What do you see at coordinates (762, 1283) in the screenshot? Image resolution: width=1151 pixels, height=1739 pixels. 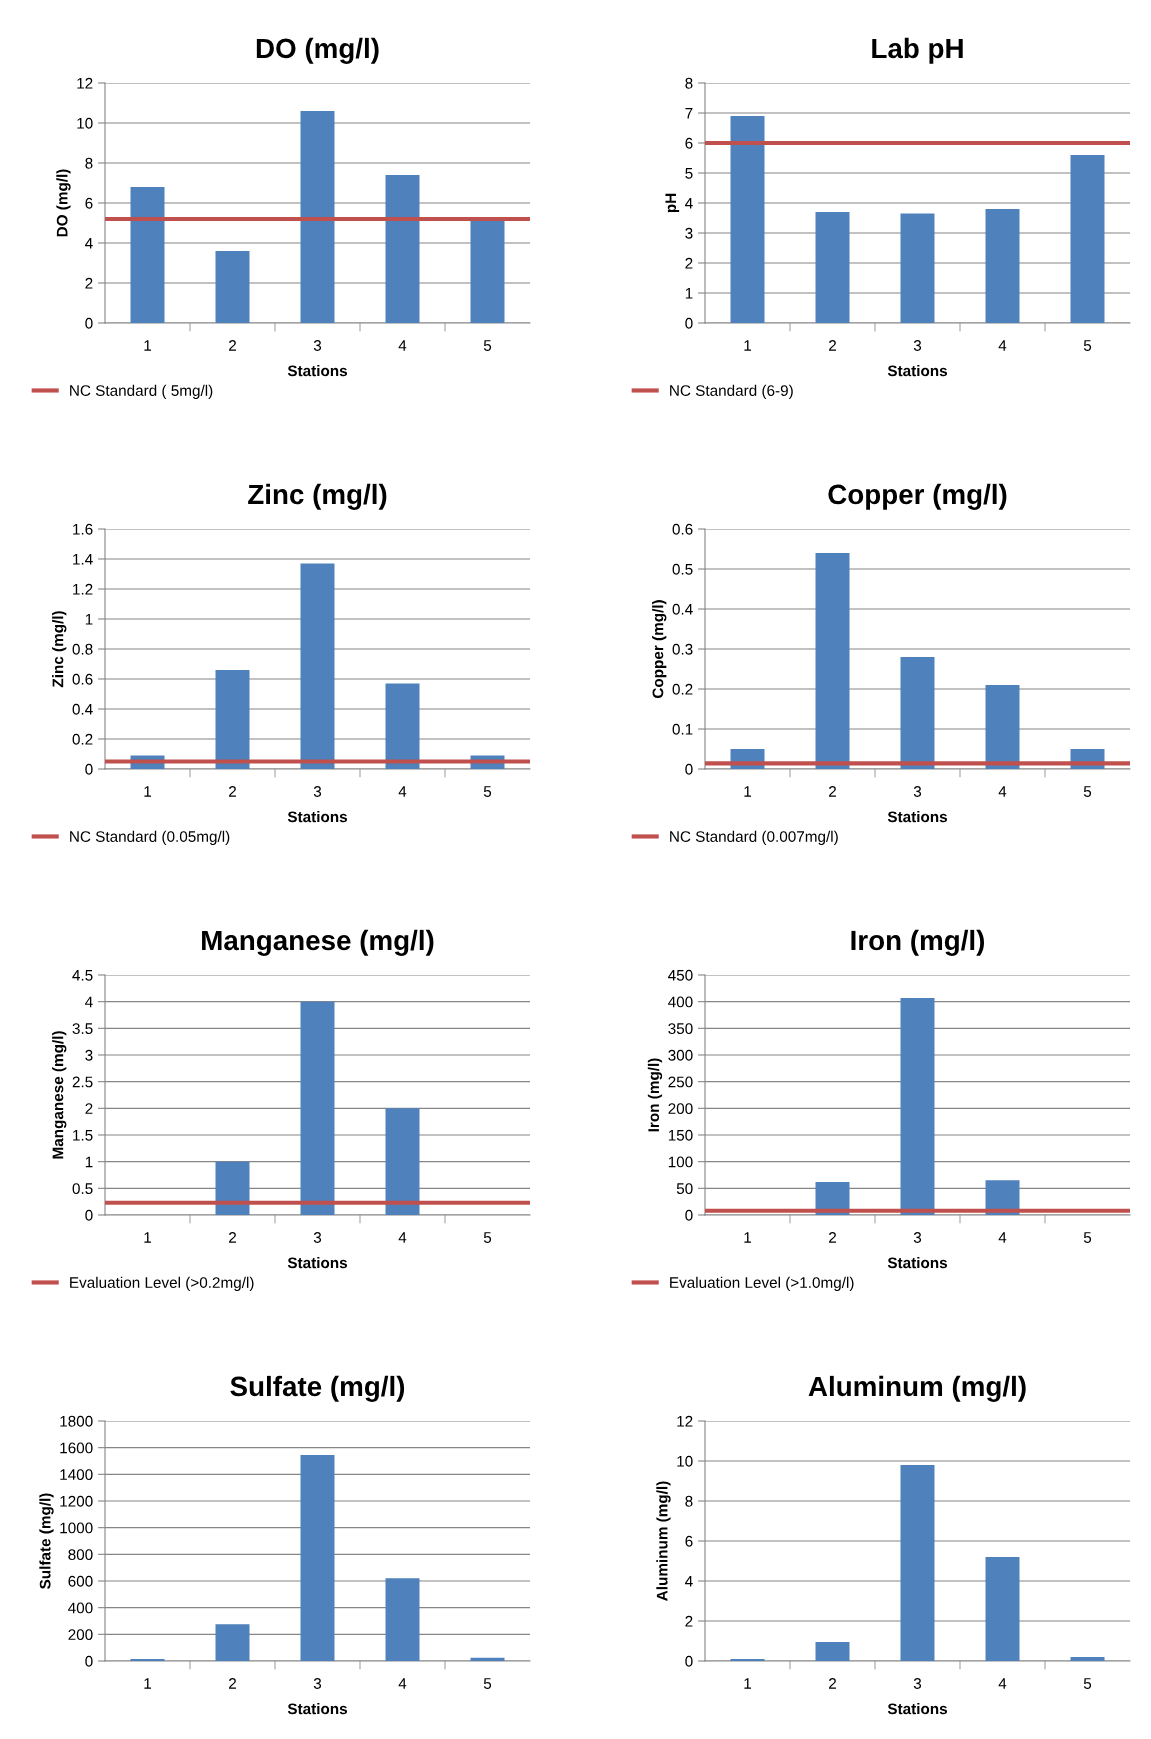 I see `legend-label: Evaluation Level (>1.0mg/l)` at bounding box center [762, 1283].